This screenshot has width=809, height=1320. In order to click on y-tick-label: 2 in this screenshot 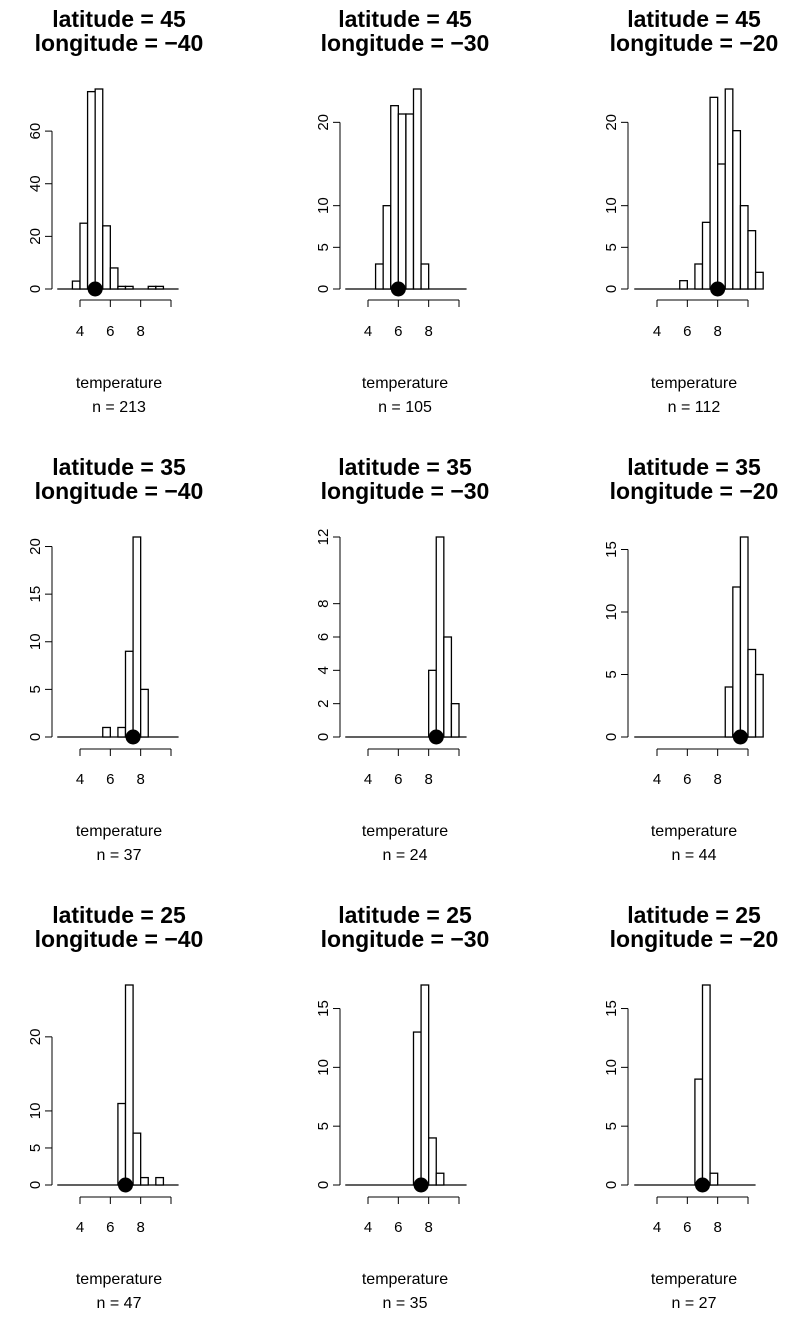, I will do `click(323, 703)`.